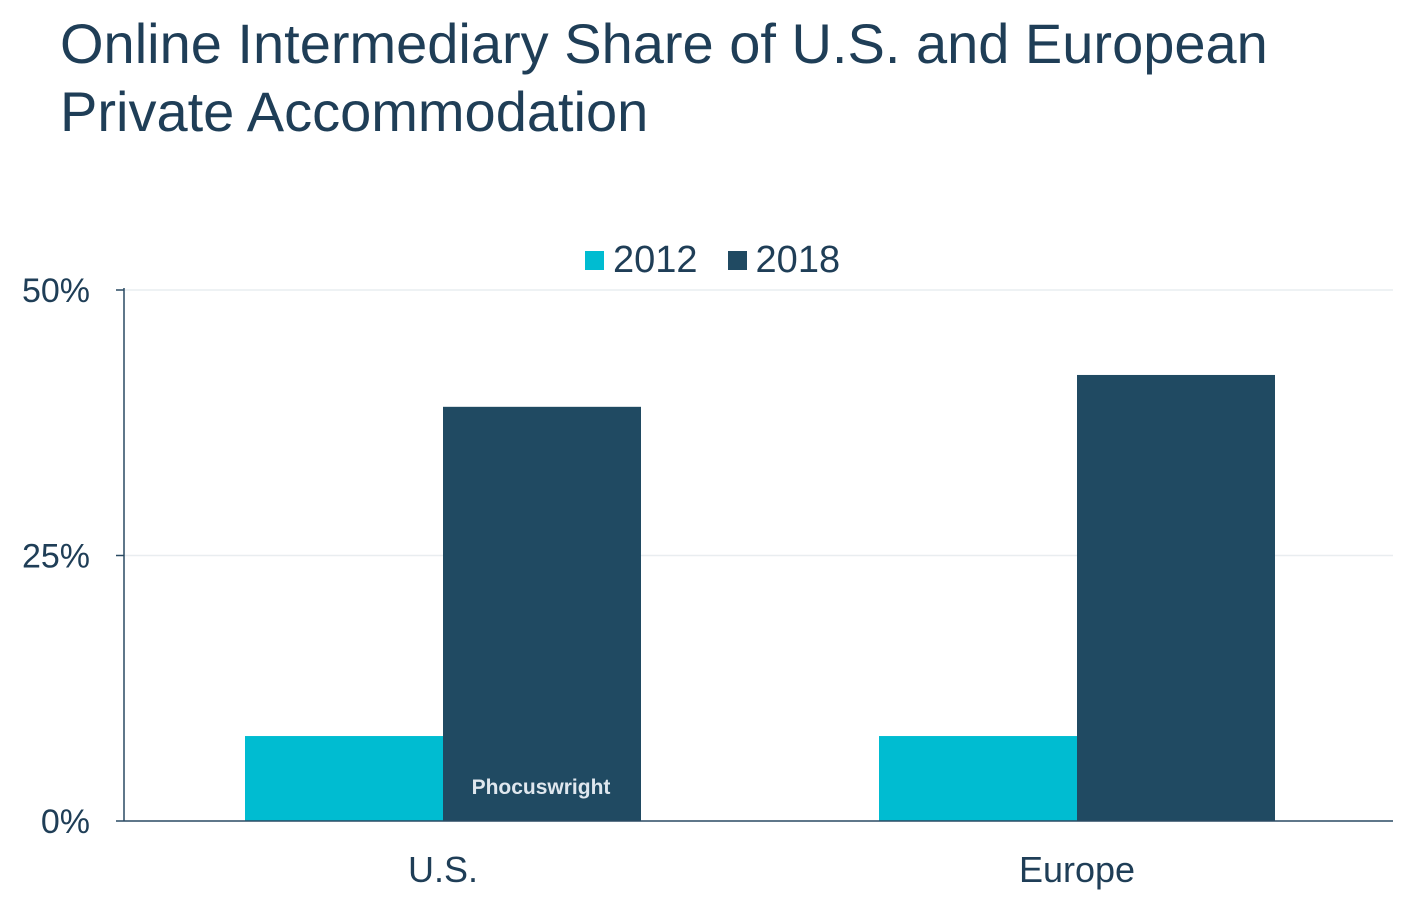 Image resolution: width=1422 pixels, height=901 pixels. Describe the element at coordinates (344, 778) in the screenshot. I see `bar-2012-us` at that location.